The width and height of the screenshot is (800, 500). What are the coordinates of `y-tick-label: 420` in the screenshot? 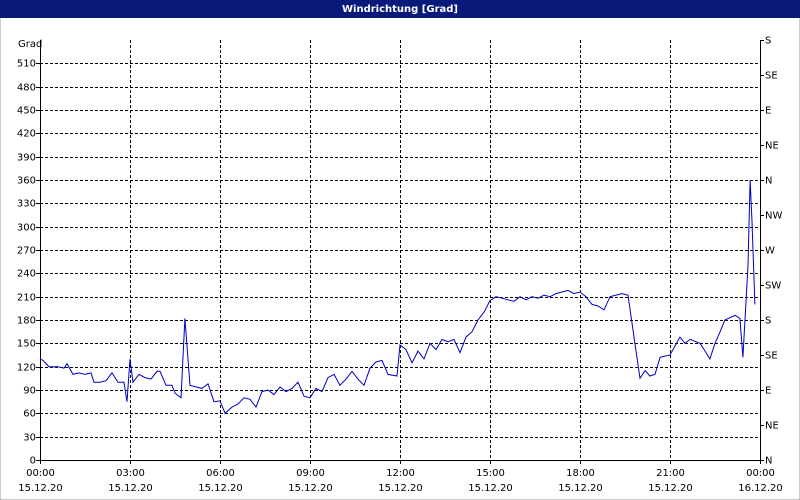 It's located at (26, 134).